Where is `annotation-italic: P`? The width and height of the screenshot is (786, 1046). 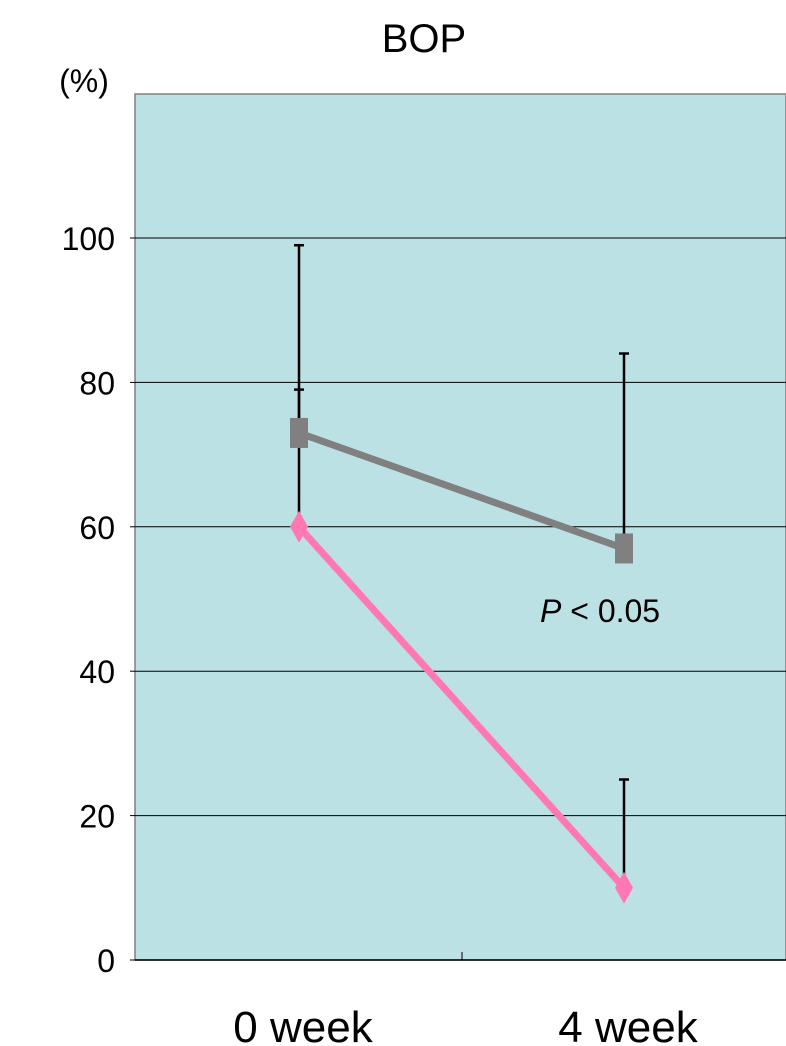
annotation-italic: P is located at coordinates (551, 611).